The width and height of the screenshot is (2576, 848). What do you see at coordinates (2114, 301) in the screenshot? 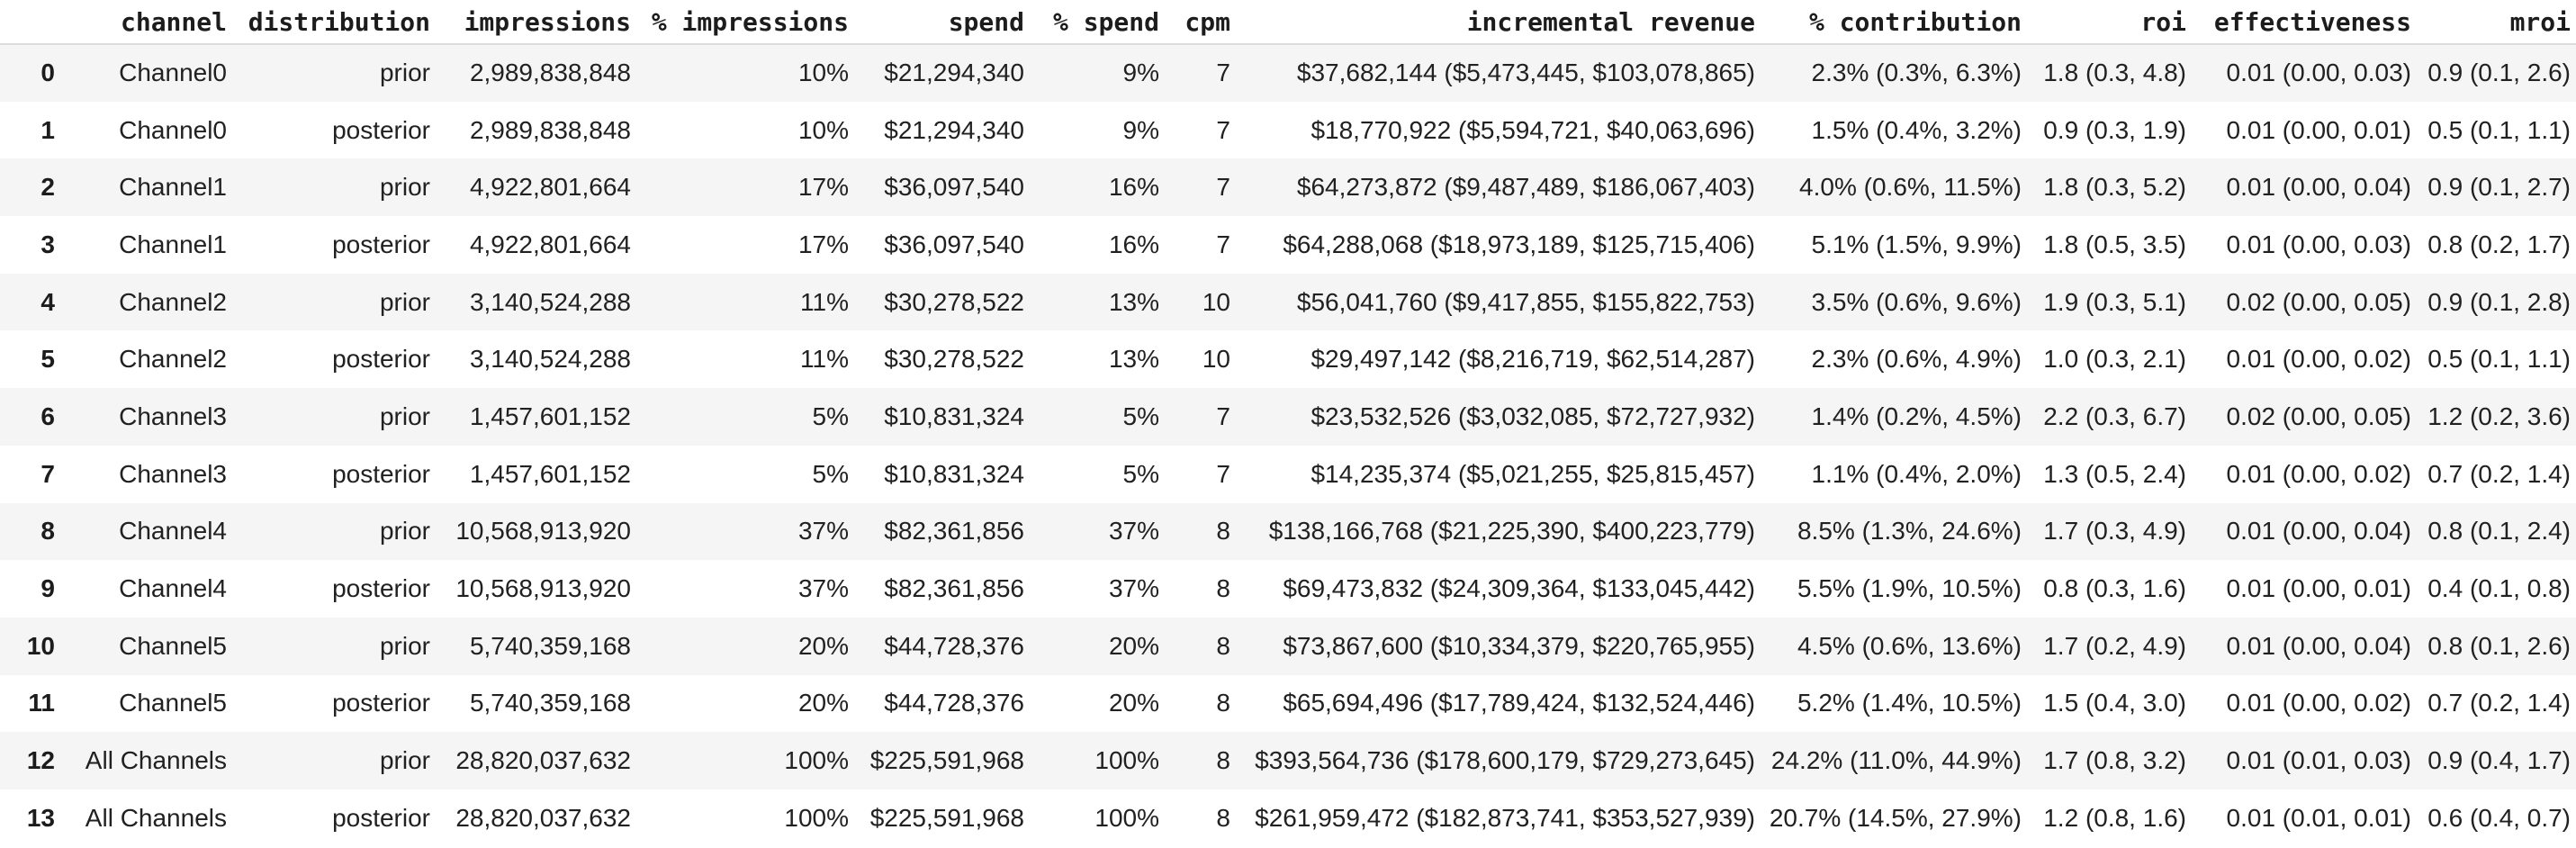
I see `cell-roi: 1.9 (0.3, 5.1)` at bounding box center [2114, 301].